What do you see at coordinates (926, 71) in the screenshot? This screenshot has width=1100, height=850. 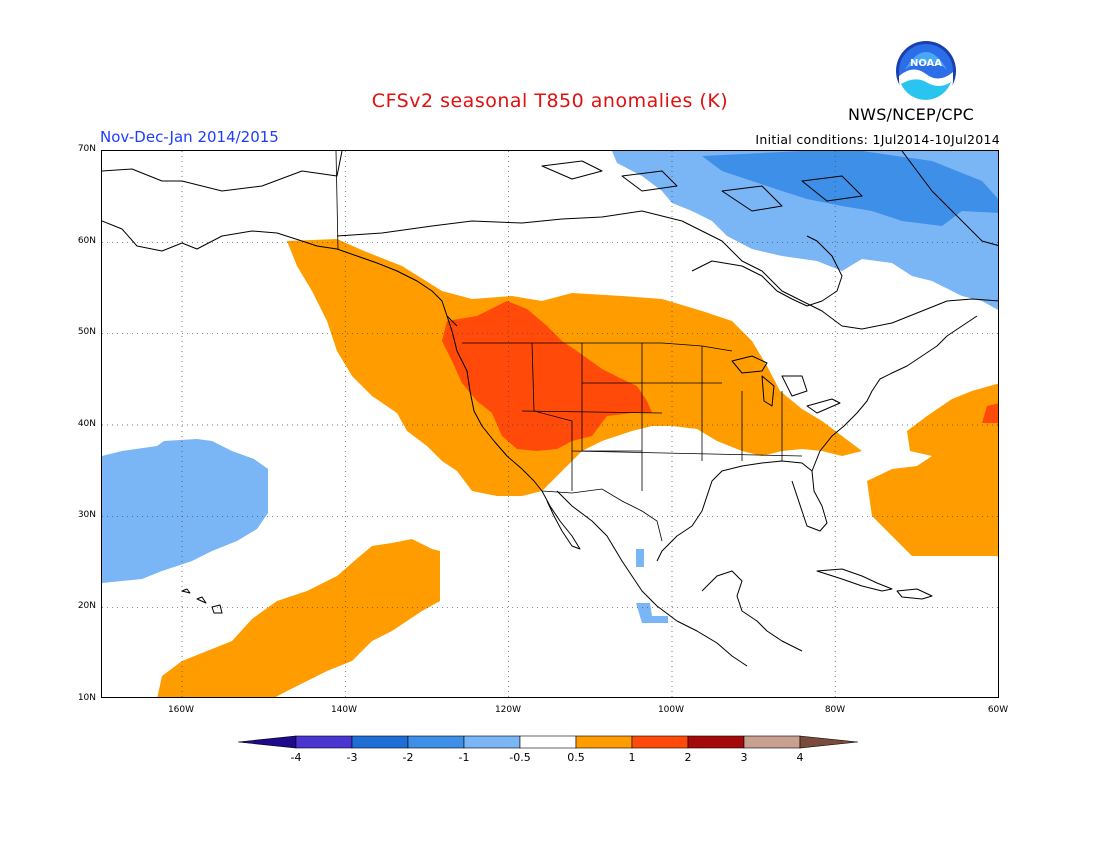 I see `noaa-logo-icon: NOAA` at bounding box center [926, 71].